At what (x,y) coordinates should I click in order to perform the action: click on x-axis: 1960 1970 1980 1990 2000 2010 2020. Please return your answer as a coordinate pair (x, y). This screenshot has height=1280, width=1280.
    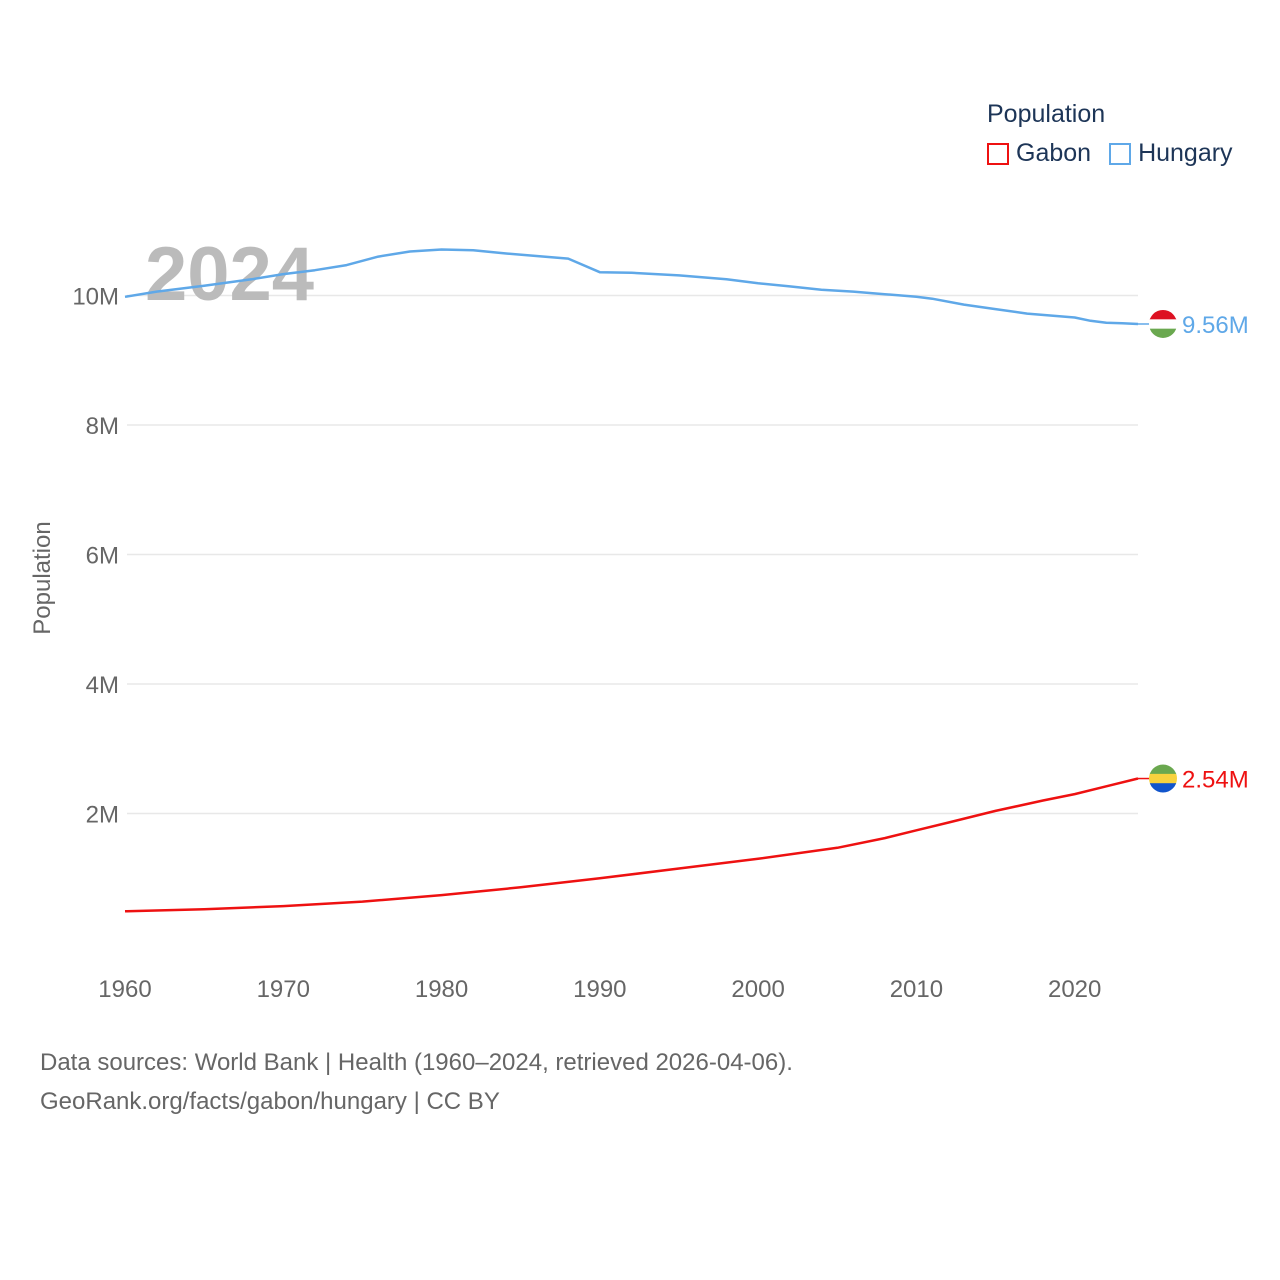
    Looking at the image, I should click on (599, 989).